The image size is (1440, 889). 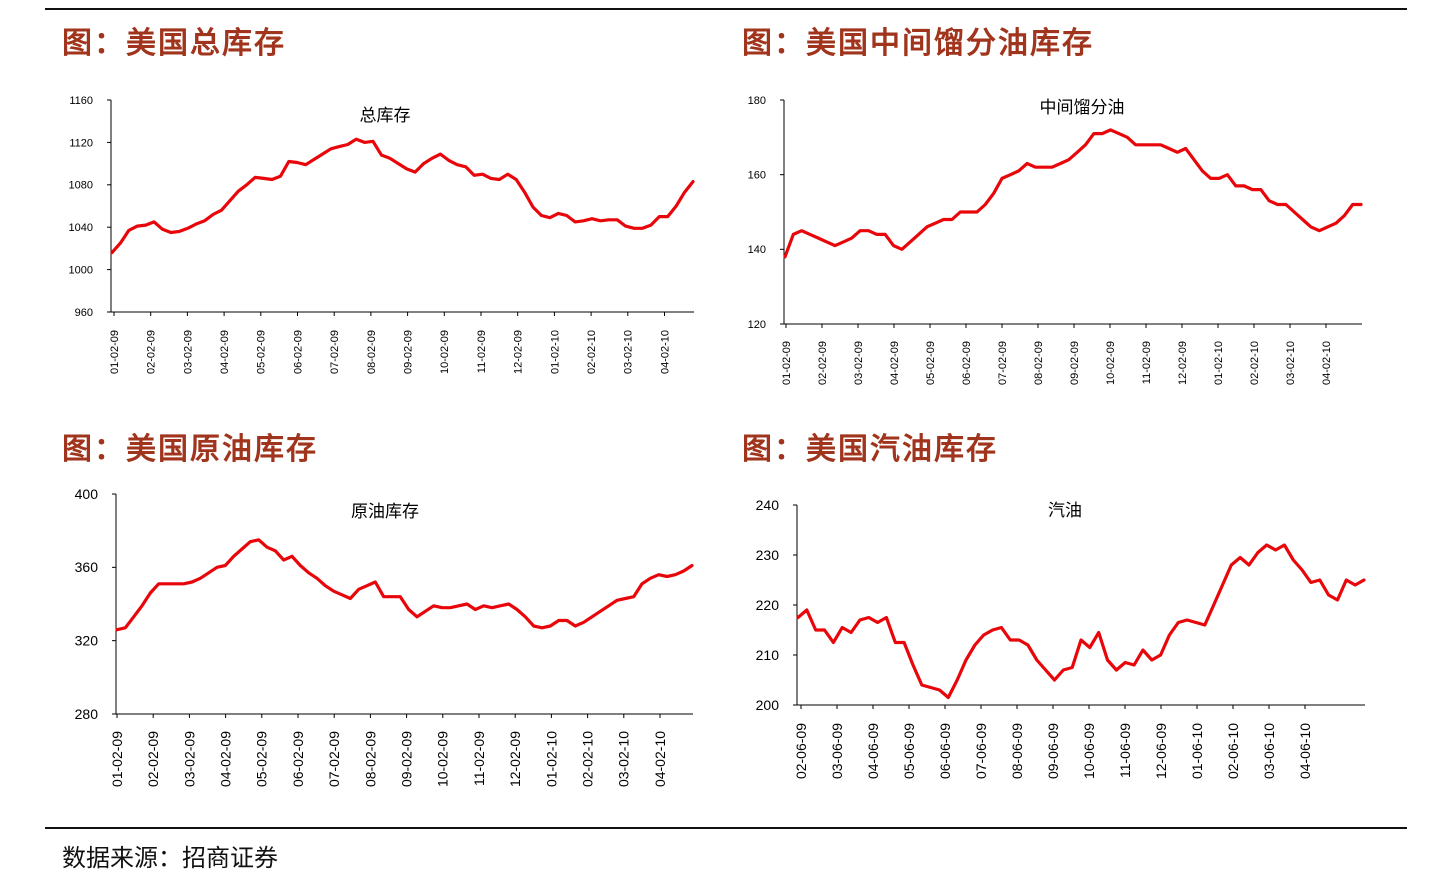 I want to click on x-tick-label: 02-06-09, so click(x=801, y=751).